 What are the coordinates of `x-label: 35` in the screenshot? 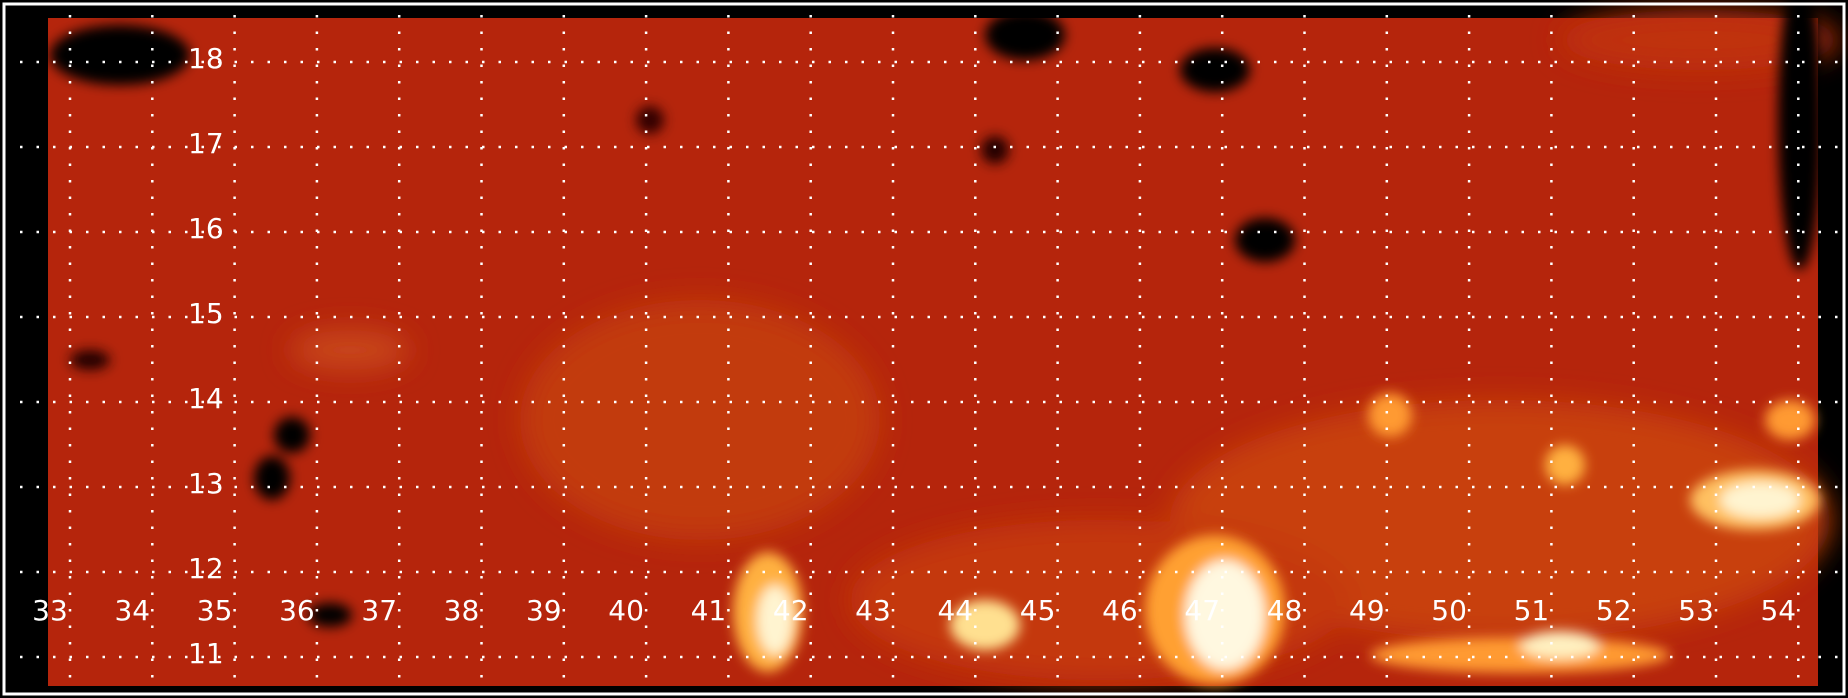 It's located at (215, 610).